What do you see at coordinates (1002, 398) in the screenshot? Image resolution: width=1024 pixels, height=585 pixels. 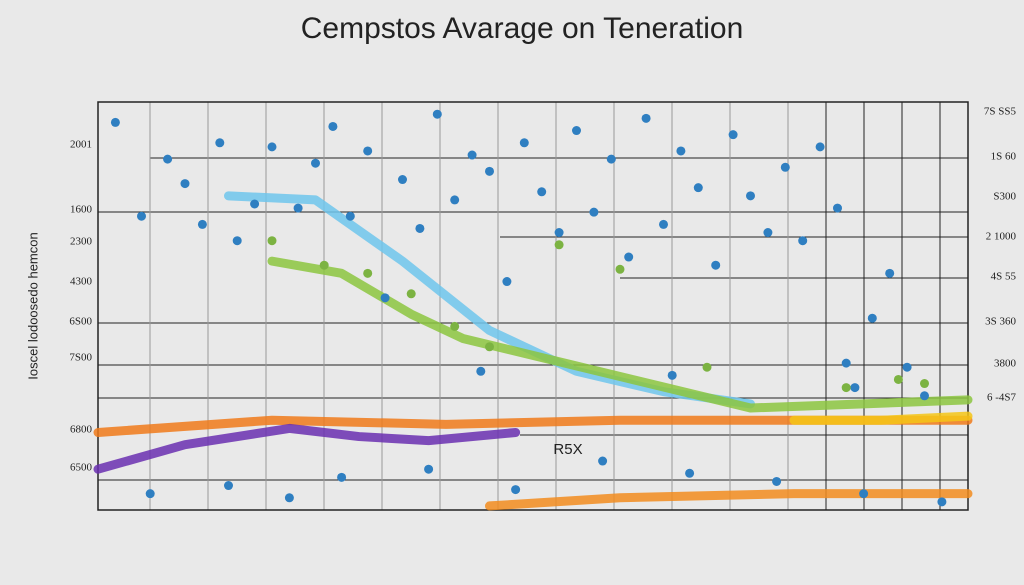 I see `right-label: 6 -4S7` at bounding box center [1002, 398].